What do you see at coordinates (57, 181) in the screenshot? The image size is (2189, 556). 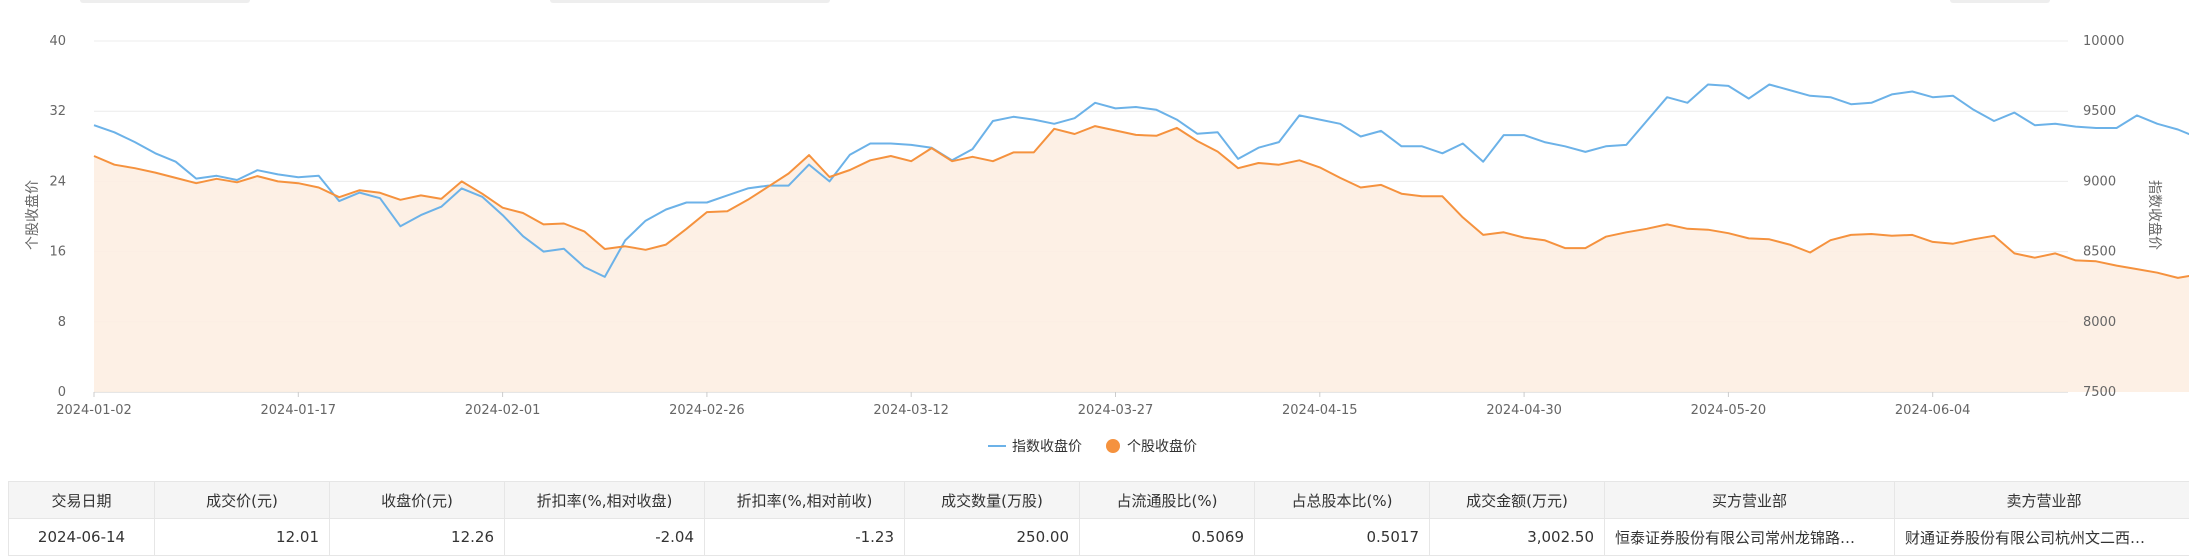 I see `y-left-tick-label: 24` at bounding box center [57, 181].